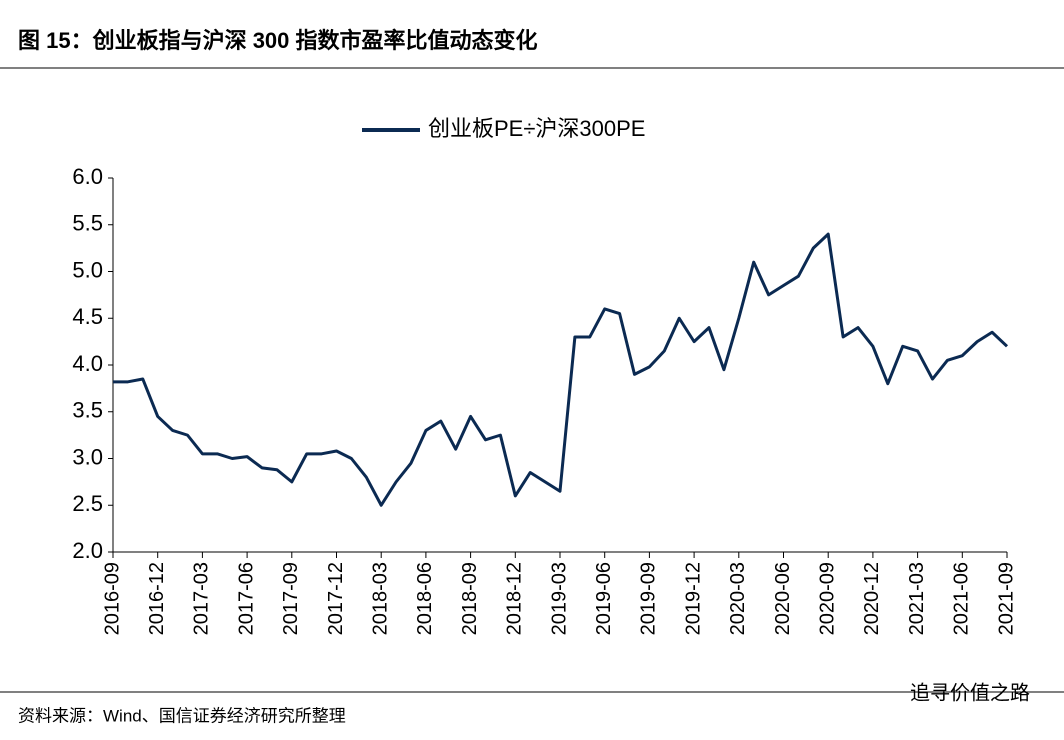  What do you see at coordinates (87, 410) in the screenshot?
I see `y-tick-label: 3.5` at bounding box center [87, 410].